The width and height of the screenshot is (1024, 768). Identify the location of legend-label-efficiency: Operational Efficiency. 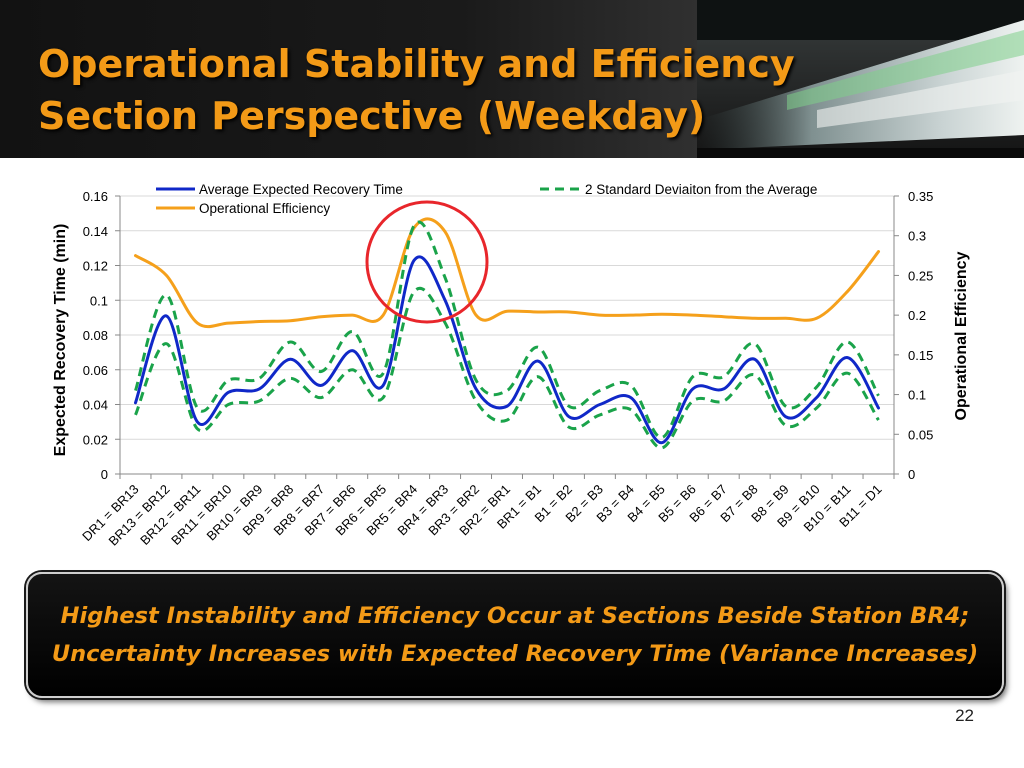
(264, 208).